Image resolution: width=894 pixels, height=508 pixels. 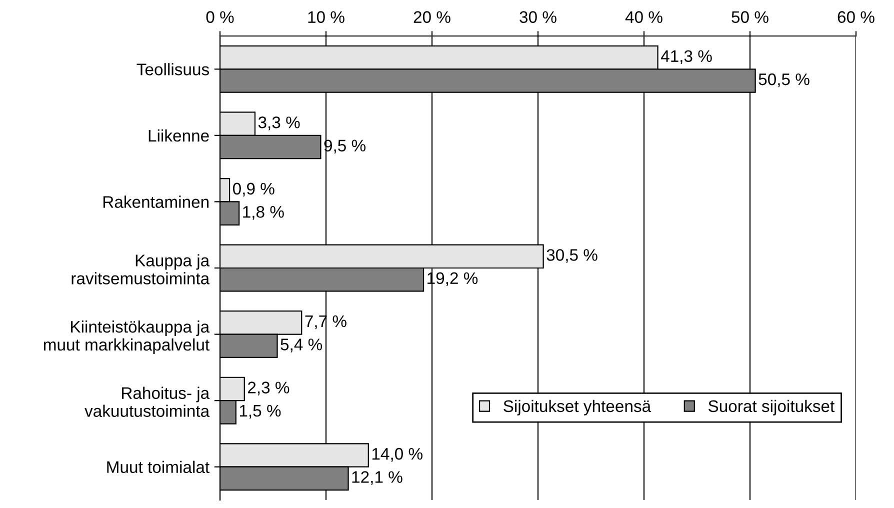 What do you see at coordinates (538, 17) in the screenshot?
I see `x-tick-label: 30 %` at bounding box center [538, 17].